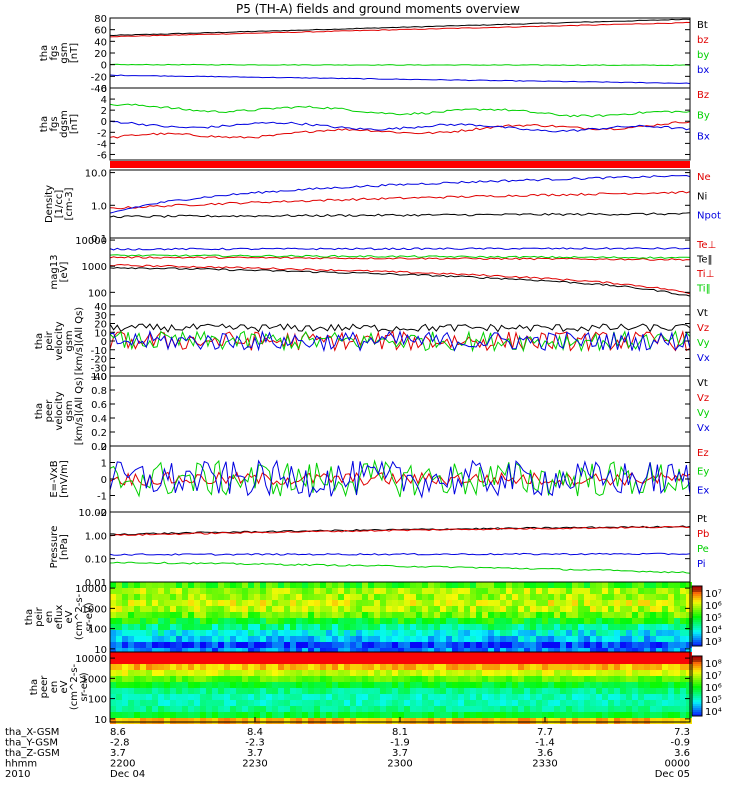  Describe the element at coordinates (21, 764) in the screenshot. I see `x-row-label: hhmm` at that location.